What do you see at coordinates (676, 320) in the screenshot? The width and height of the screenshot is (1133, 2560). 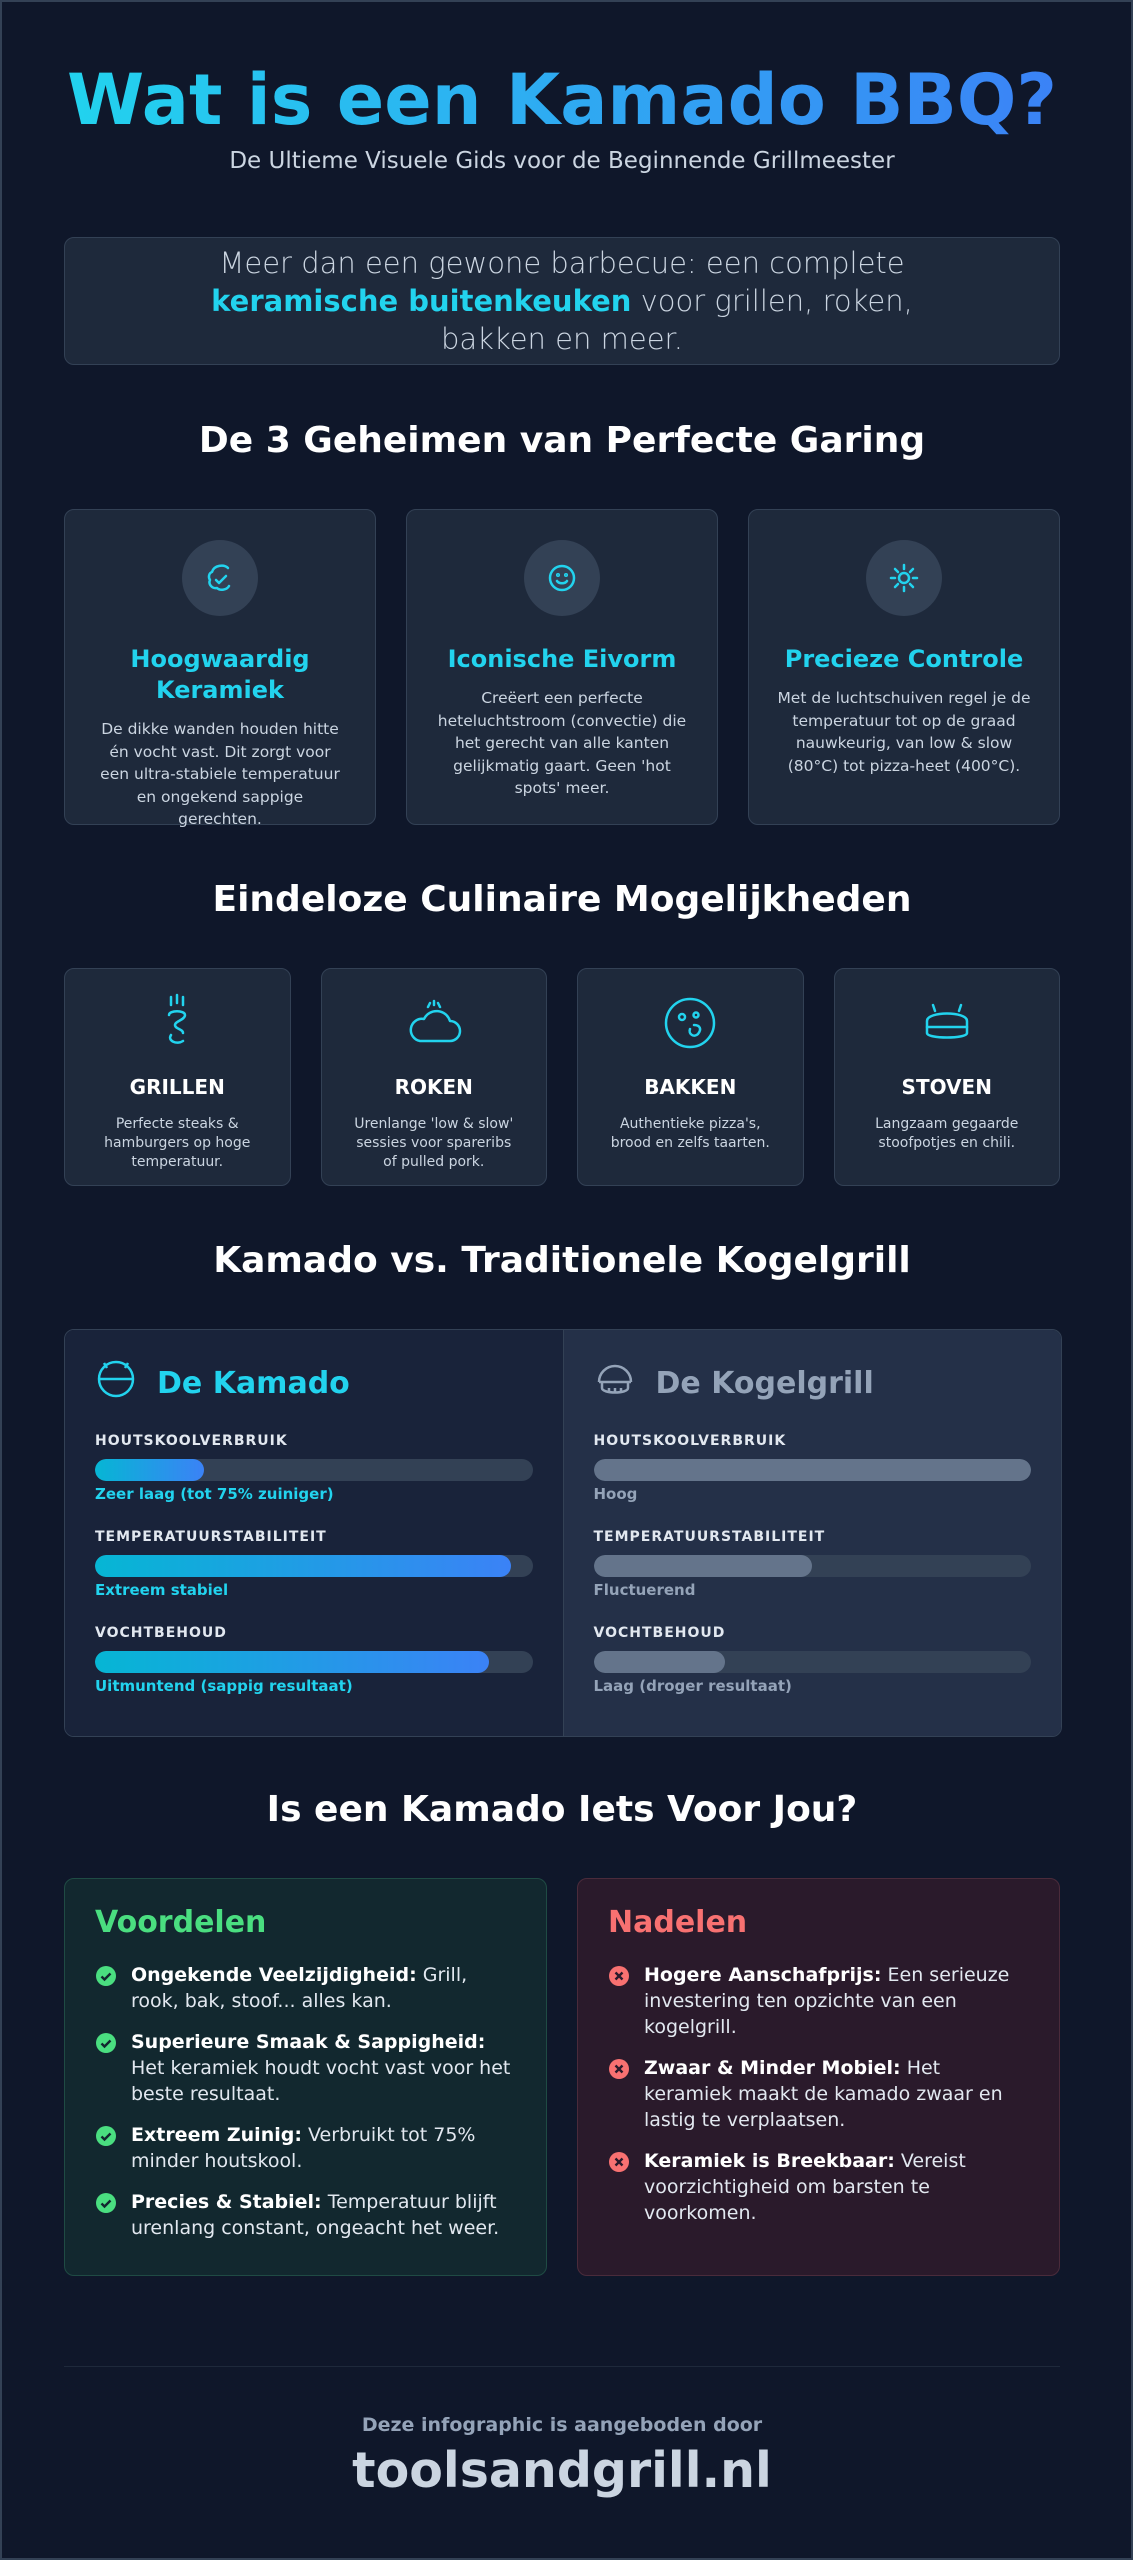 I see `intro-after: voor grillen, roken, bakken en meer.` at bounding box center [676, 320].